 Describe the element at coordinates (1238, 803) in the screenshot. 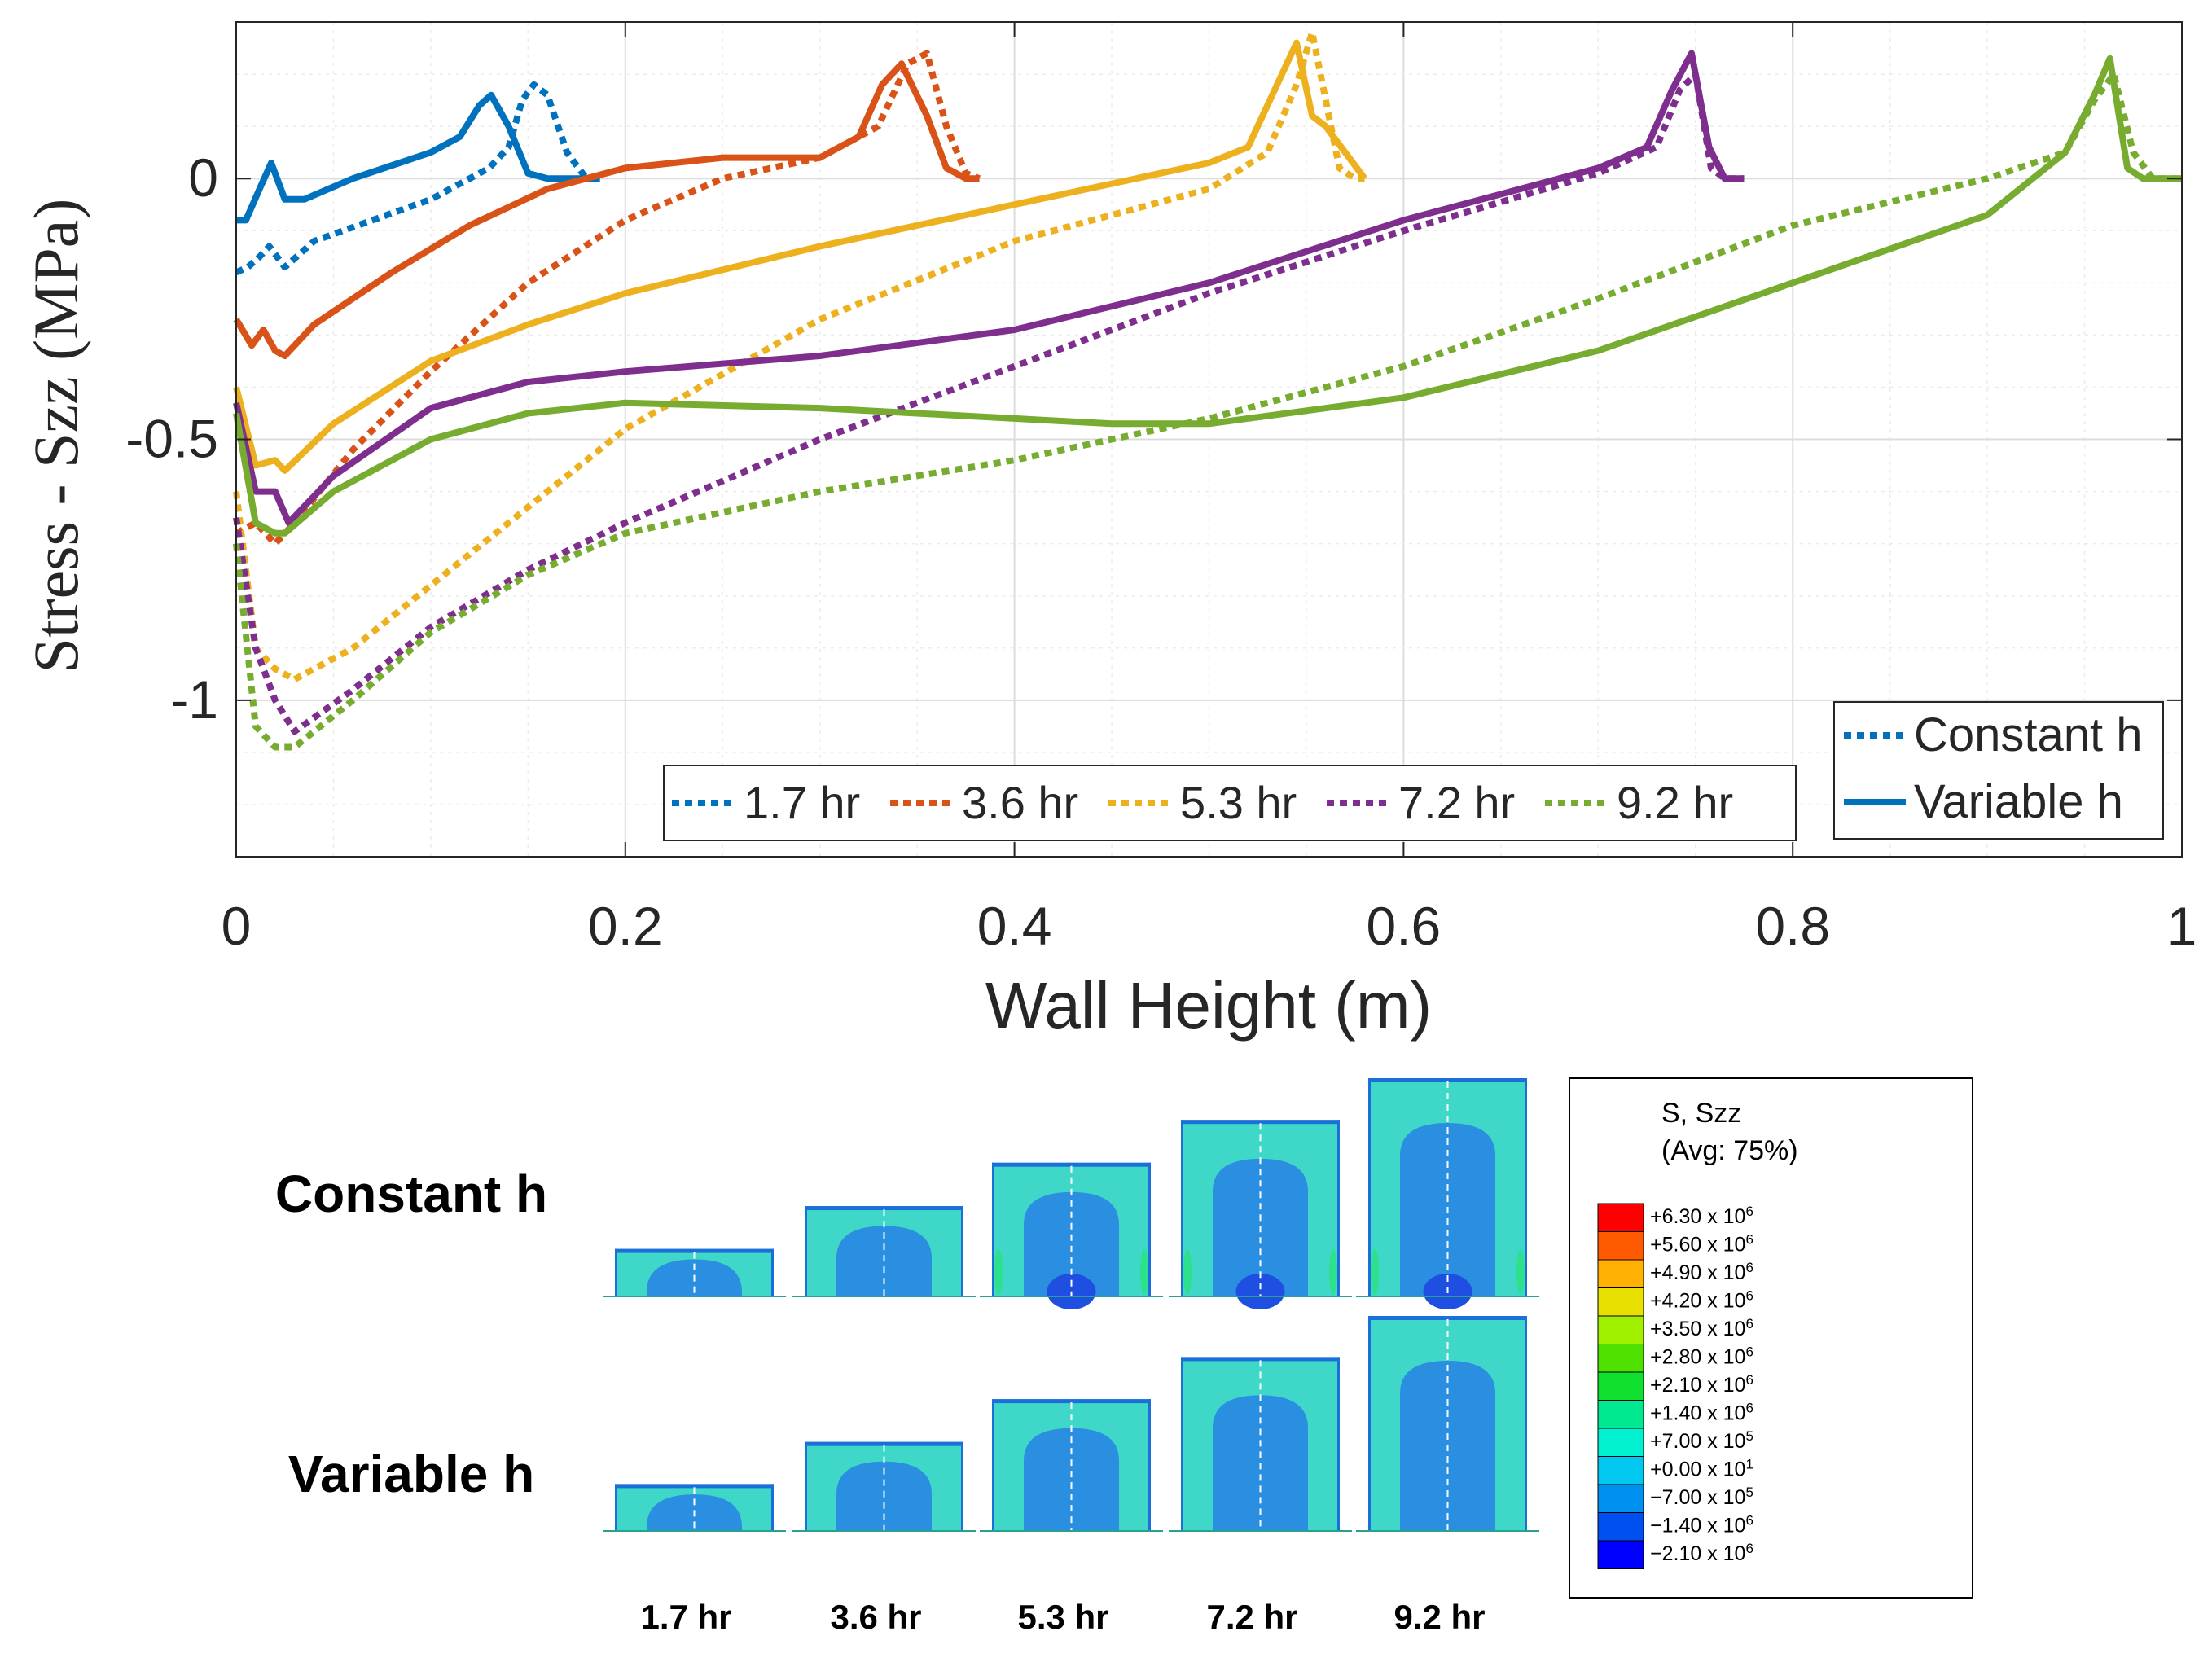

I see `legend-time-label: 5.3 hr` at that location.